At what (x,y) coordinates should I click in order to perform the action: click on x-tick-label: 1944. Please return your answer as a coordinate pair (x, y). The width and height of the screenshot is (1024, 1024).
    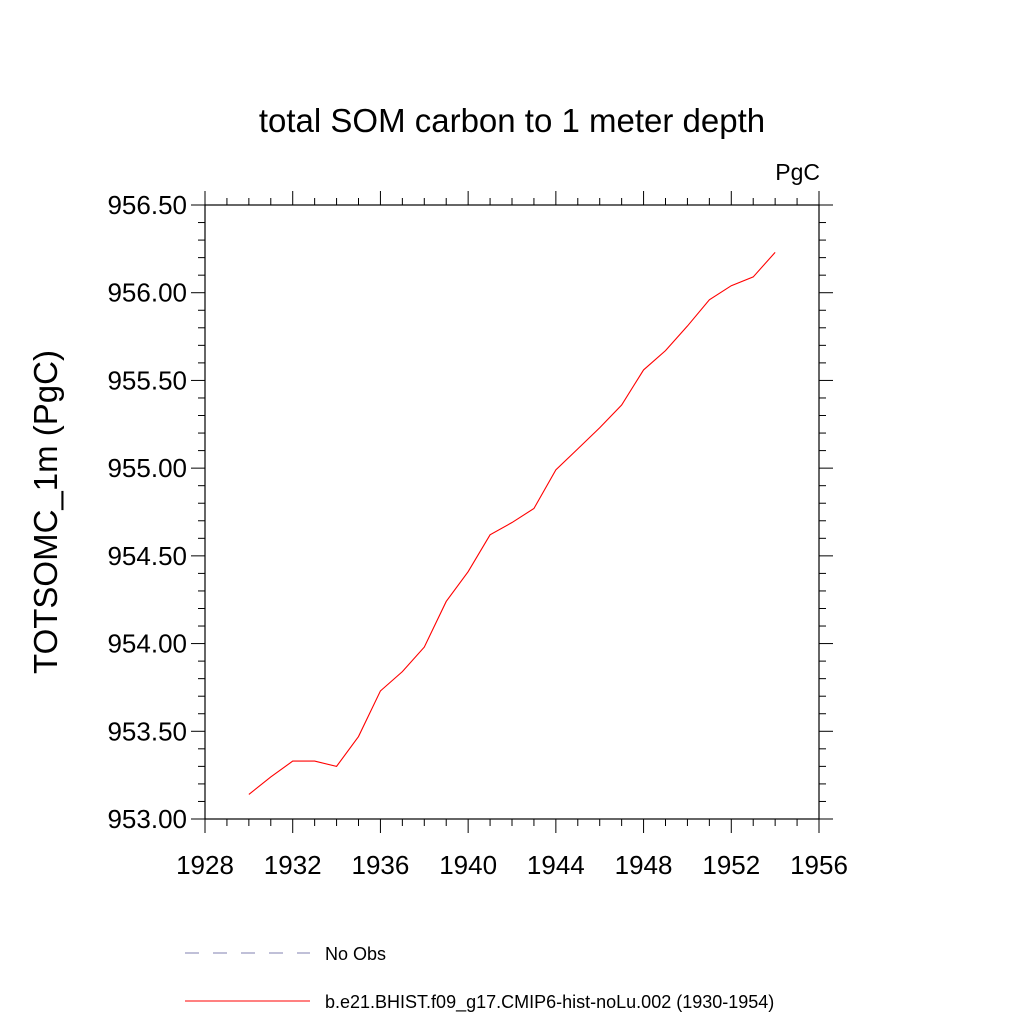
    Looking at the image, I should click on (556, 865).